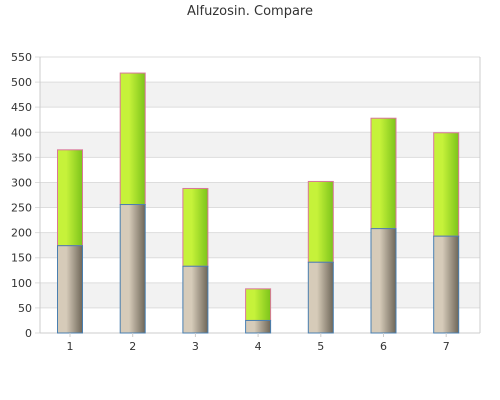  Describe the element at coordinates (21, 107) in the screenshot. I see `y-tick-label: 450` at that location.